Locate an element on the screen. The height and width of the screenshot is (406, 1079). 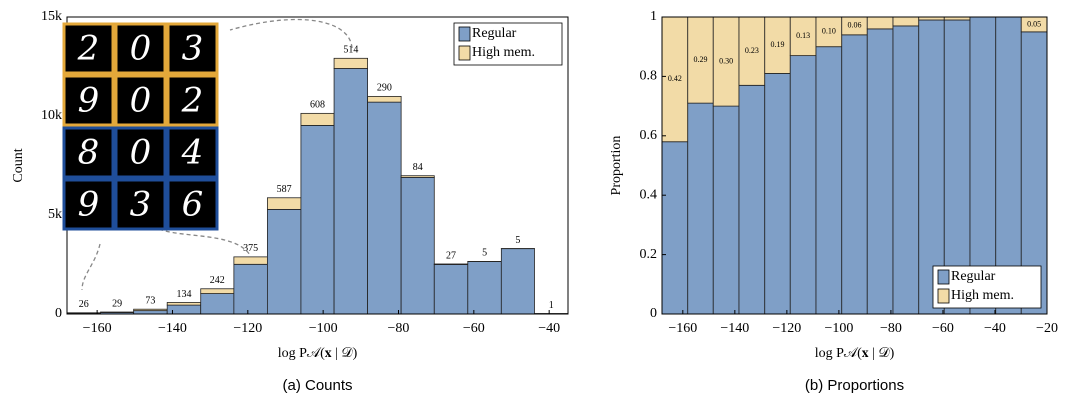
y-tick-label: 0.8 is located at coordinates (649, 76).